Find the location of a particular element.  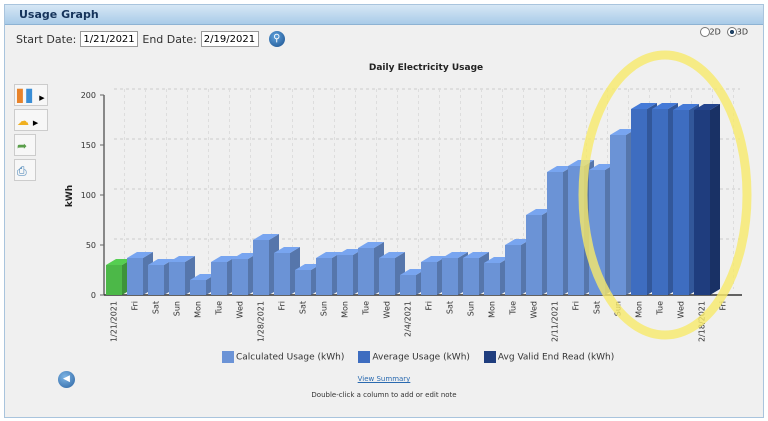

weather-icon: ☁ is located at coordinates (23, 121).